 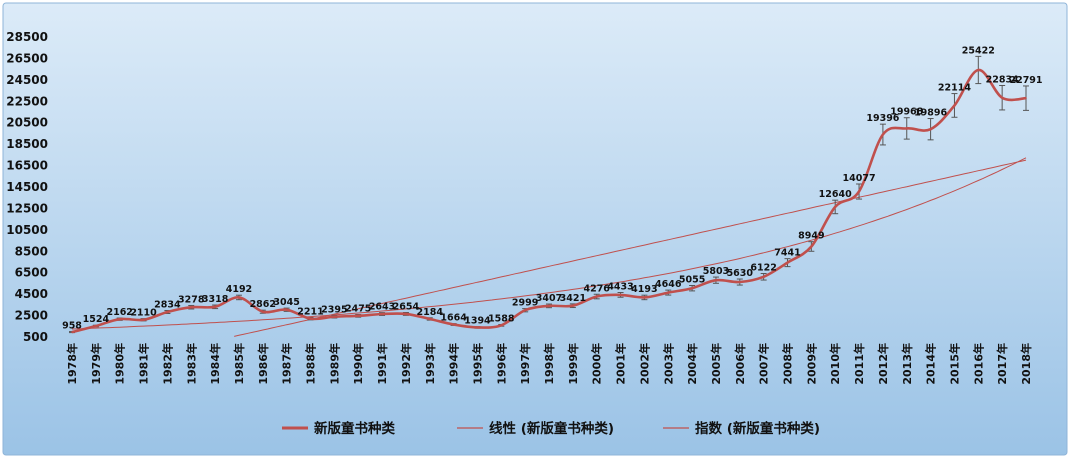 I want to click on x-tick-label: 1991年, so click(x=382, y=364).